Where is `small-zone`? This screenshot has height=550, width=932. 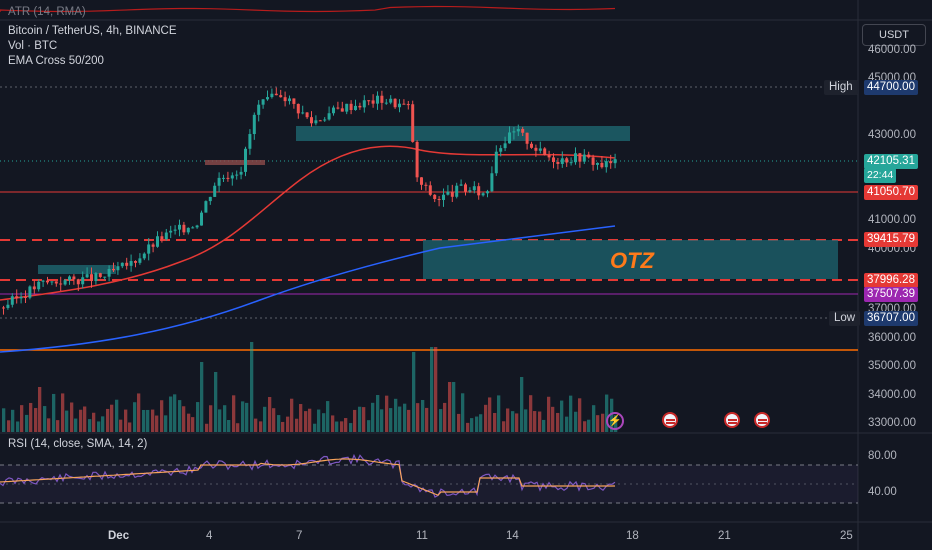
small-zone is located at coordinates (235, 162).